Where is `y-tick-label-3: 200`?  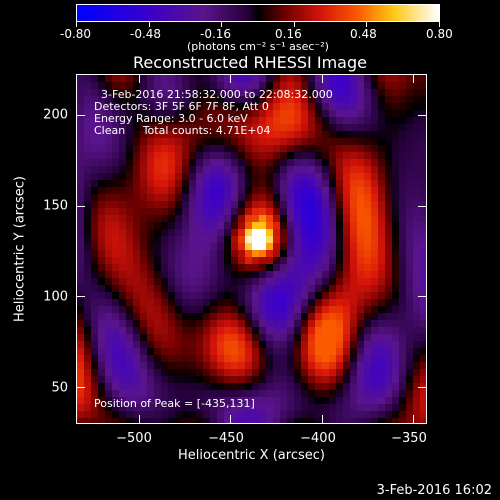 y-tick-label-3: 200 is located at coordinates (55, 115).